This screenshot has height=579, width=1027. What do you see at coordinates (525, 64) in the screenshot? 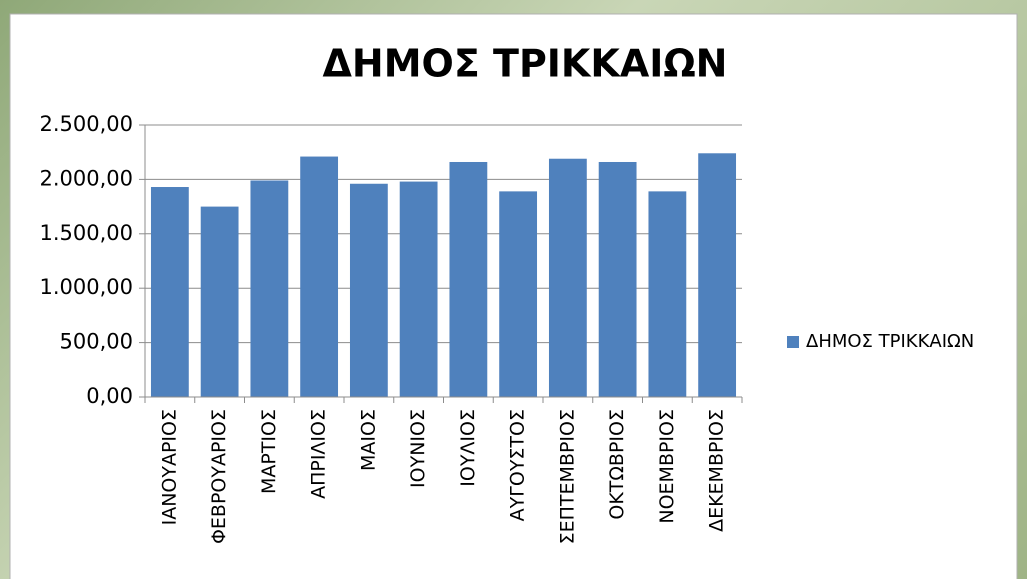
I see `chart-title: ΔΗΜΟΣ ΤΡΙΚΚΑΙΩΝ` at bounding box center [525, 64].